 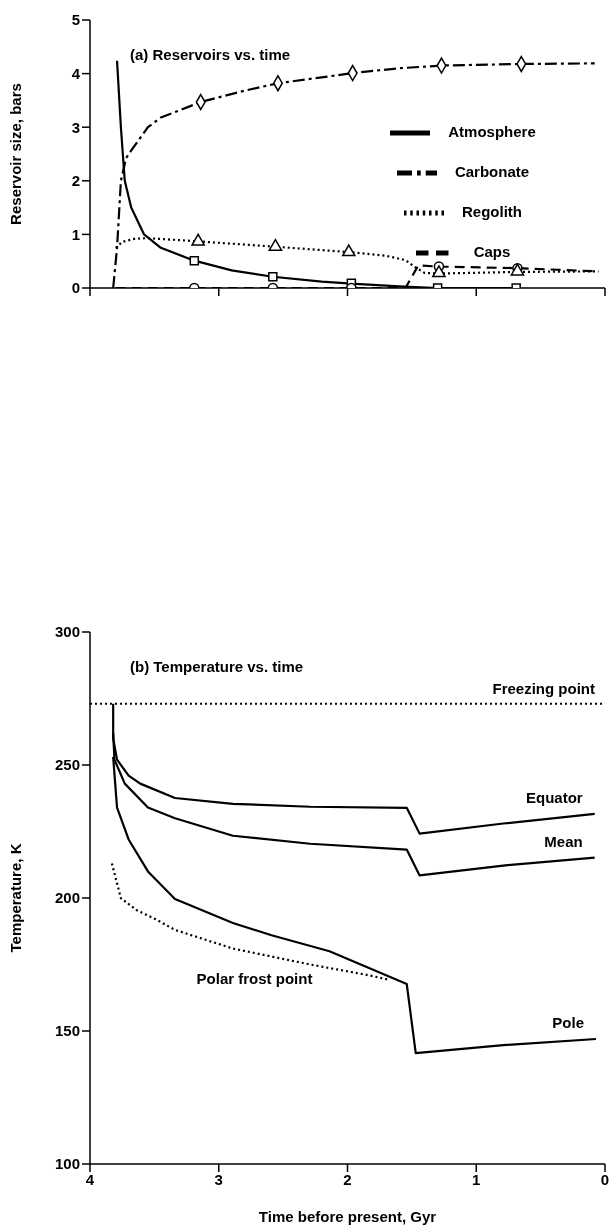 I want to click on legend-label: Regolith, so click(x=492, y=212).